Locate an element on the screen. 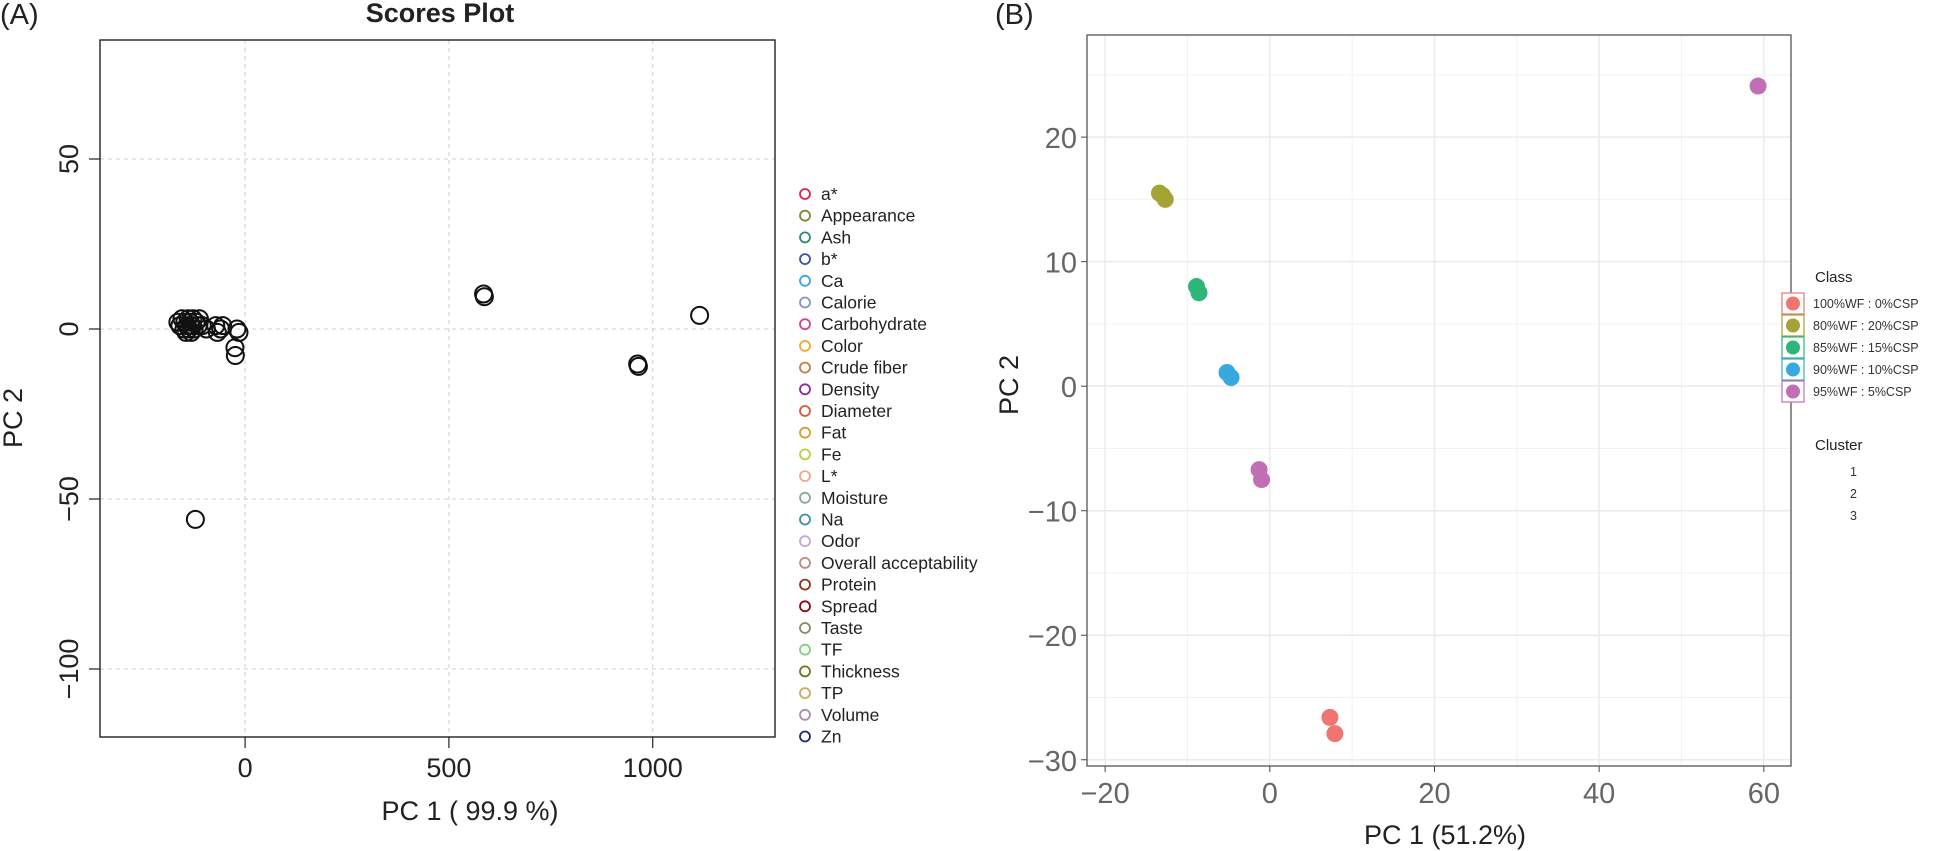 This screenshot has height=851, width=1959. legend-label: a* is located at coordinates (829, 194).